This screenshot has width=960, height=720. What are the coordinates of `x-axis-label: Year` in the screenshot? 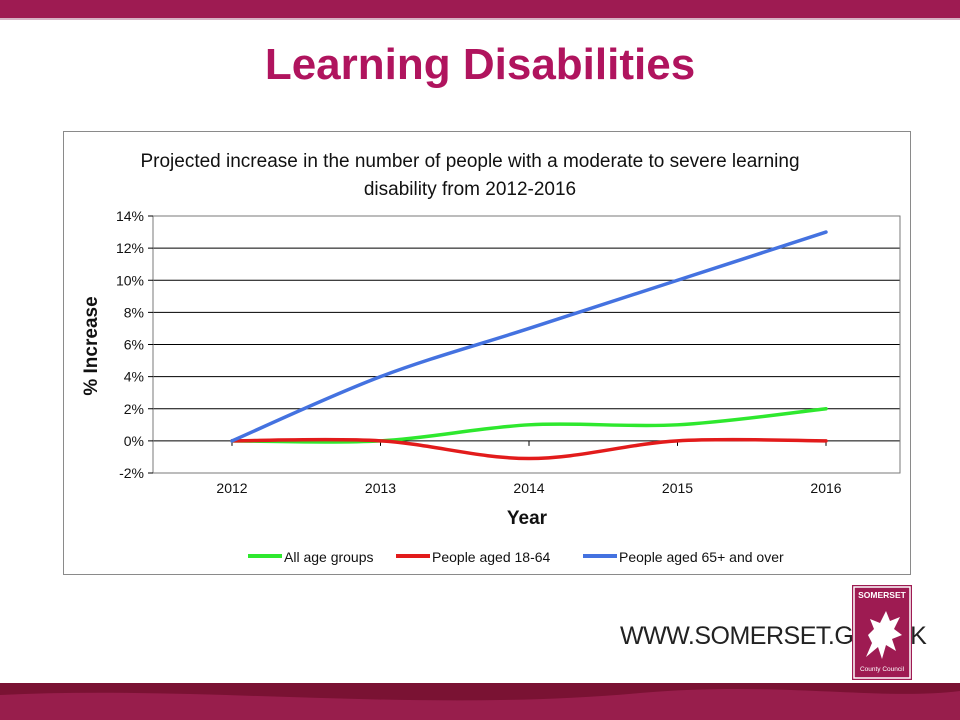 It's located at (527, 518).